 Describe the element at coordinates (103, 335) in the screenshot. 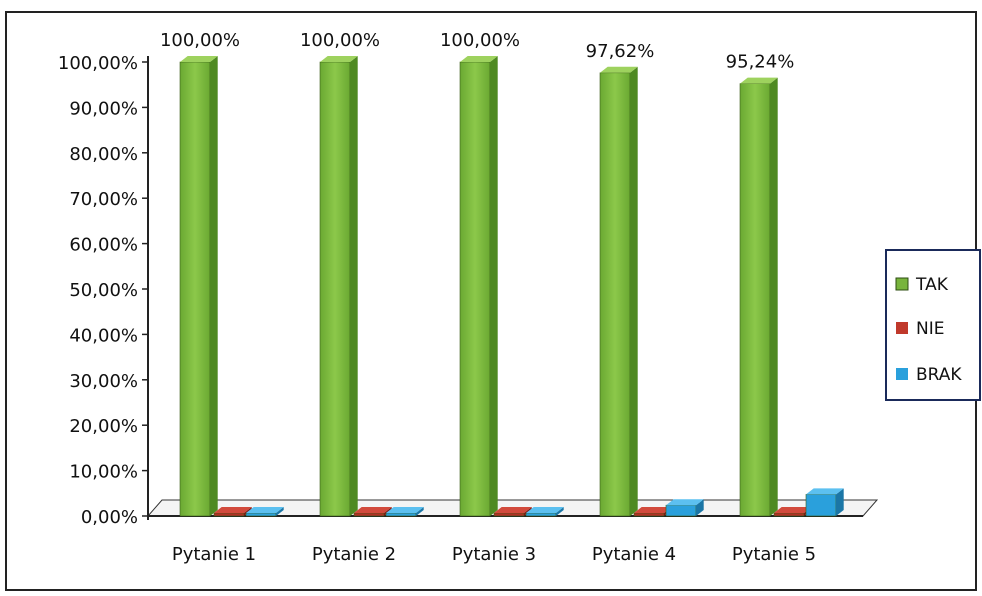

I see `y-tick-label: 40,00%` at that location.